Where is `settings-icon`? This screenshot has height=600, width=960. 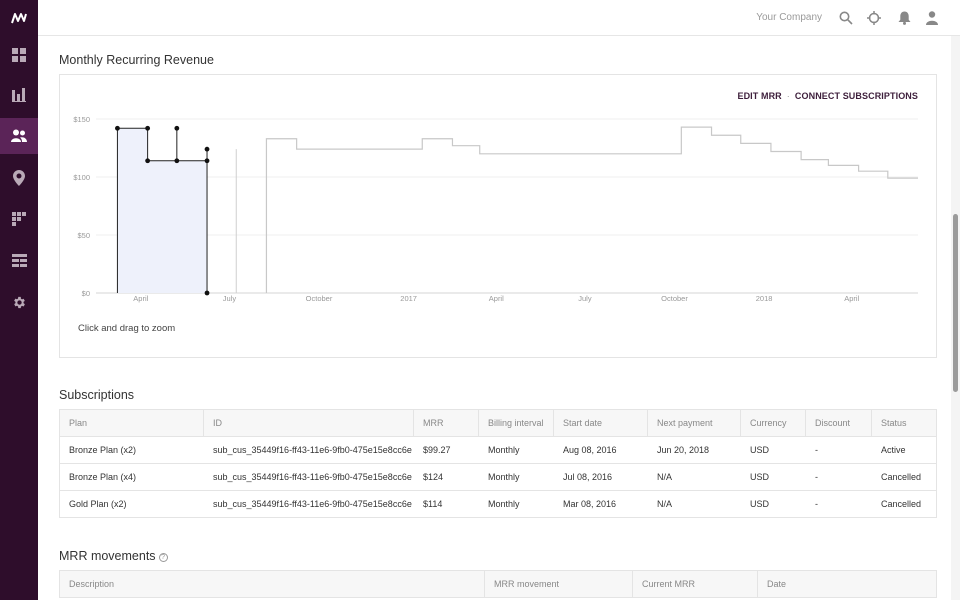
settings-icon is located at coordinates (19, 302).